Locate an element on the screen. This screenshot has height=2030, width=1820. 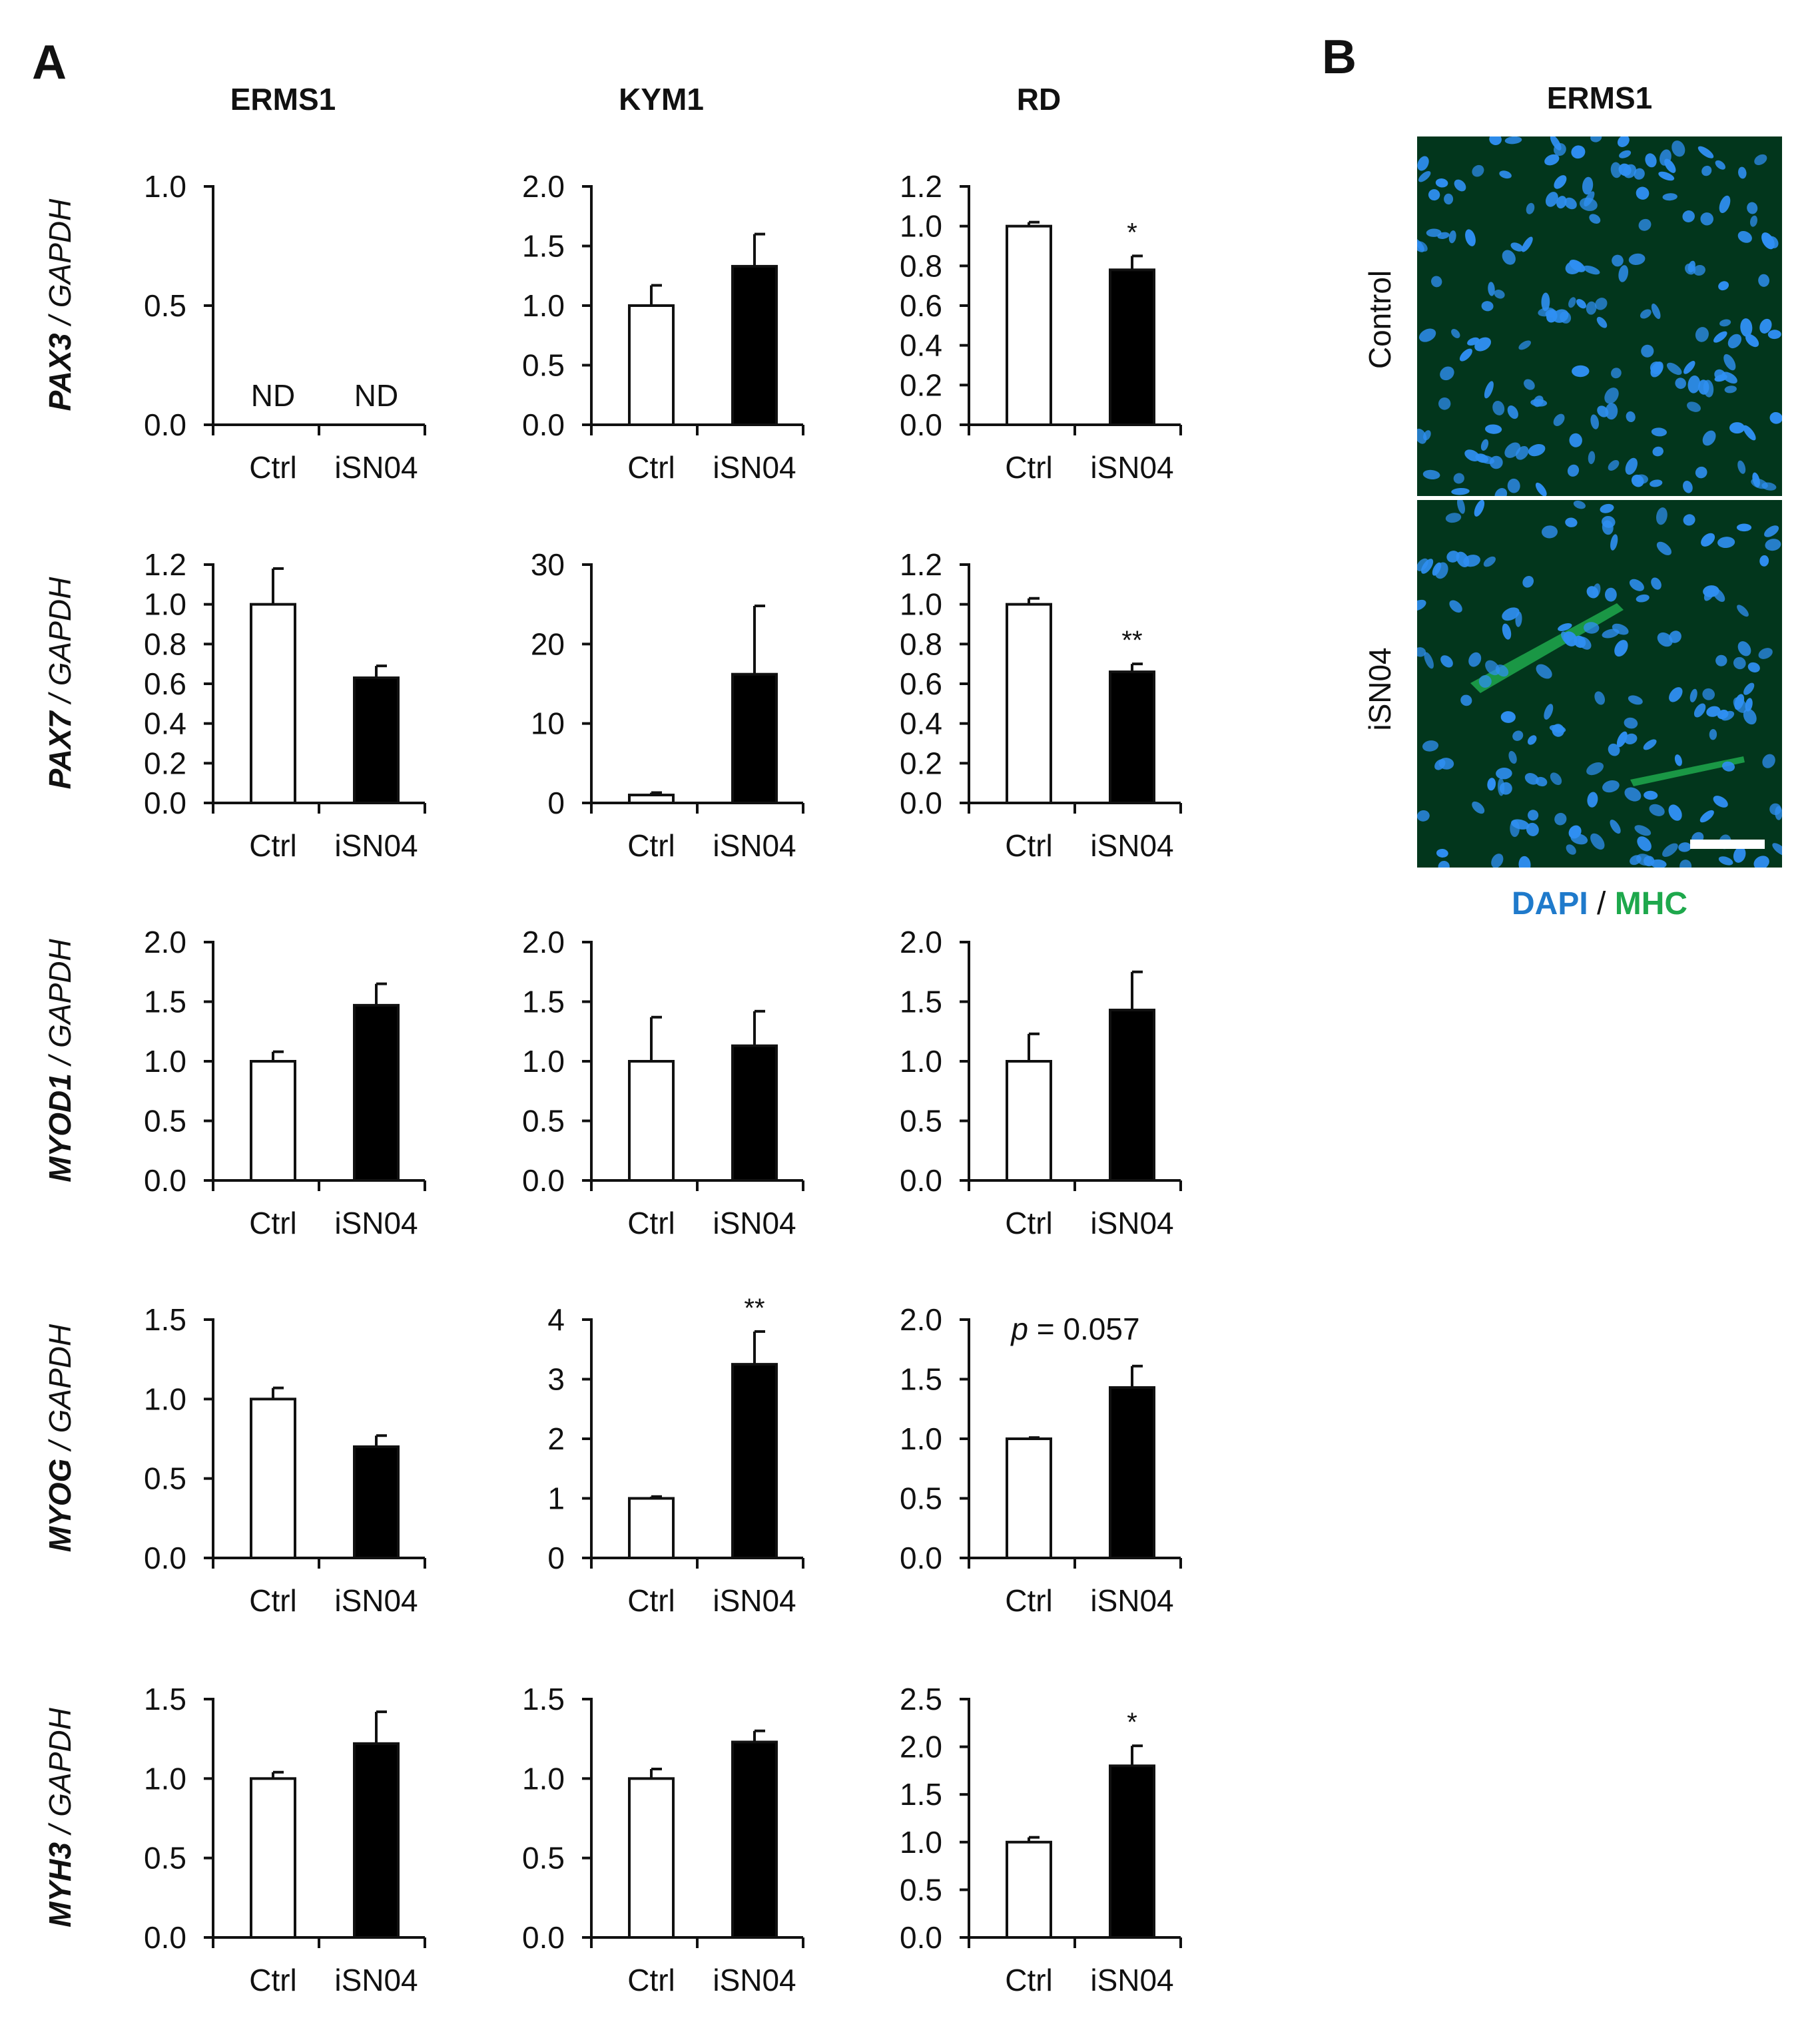
gene-name: MYOG is located at coordinates (60, 1506).